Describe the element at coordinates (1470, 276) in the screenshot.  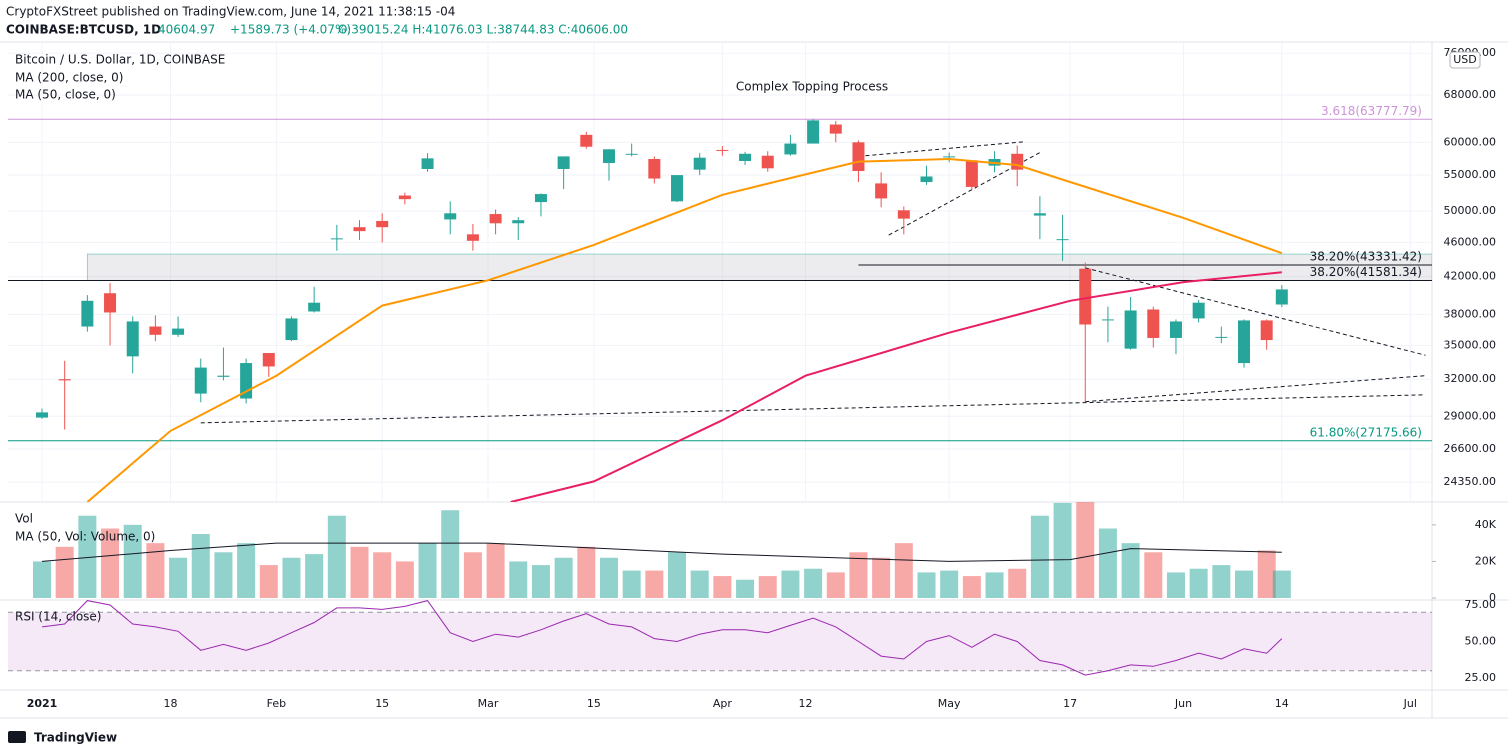
I see `y-tick-label: 42000.00` at that location.